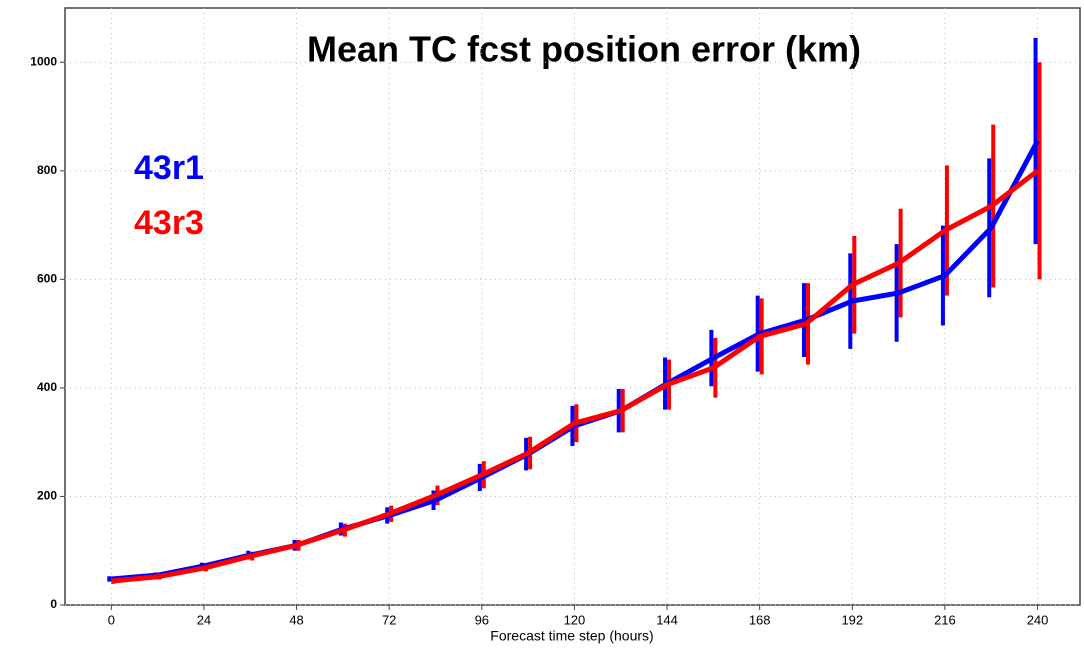 The image size is (1084, 649). Describe the element at coordinates (204, 619) in the screenshot. I see `x-tick-label: 24` at that location.